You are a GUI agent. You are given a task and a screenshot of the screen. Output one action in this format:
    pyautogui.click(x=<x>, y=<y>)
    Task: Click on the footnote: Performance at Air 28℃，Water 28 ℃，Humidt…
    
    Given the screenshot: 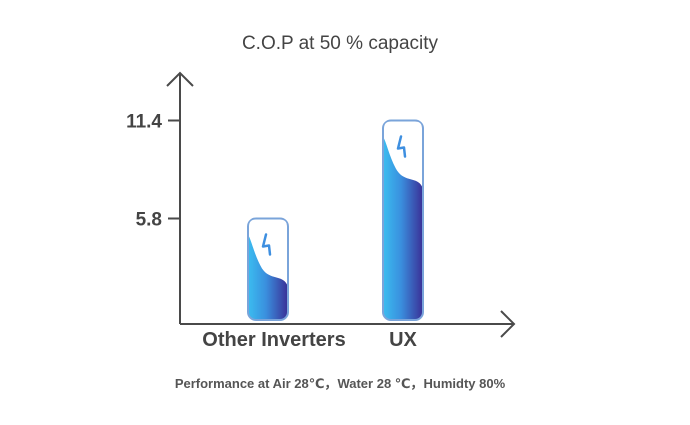 What is the action you would take?
    pyautogui.click(x=340, y=383)
    